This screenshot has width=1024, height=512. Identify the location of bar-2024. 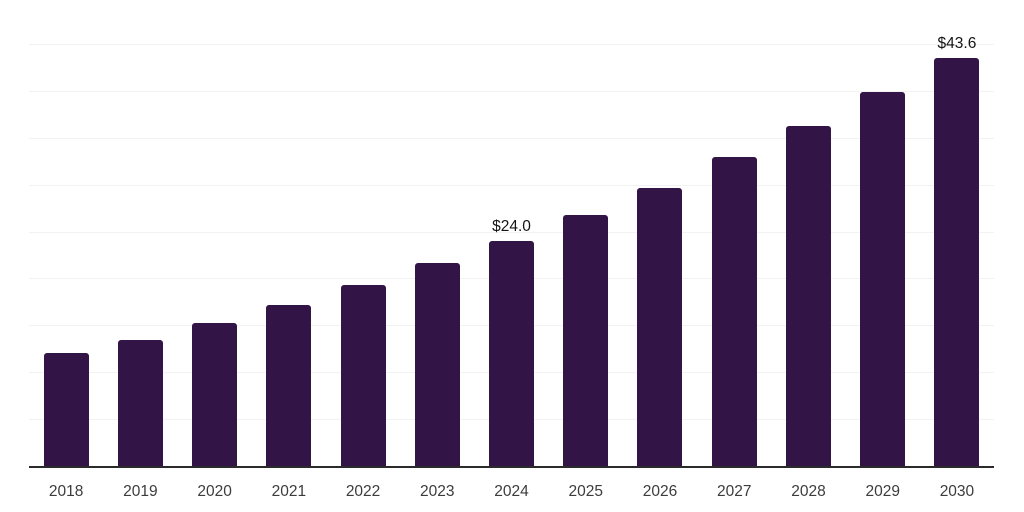
(512, 353).